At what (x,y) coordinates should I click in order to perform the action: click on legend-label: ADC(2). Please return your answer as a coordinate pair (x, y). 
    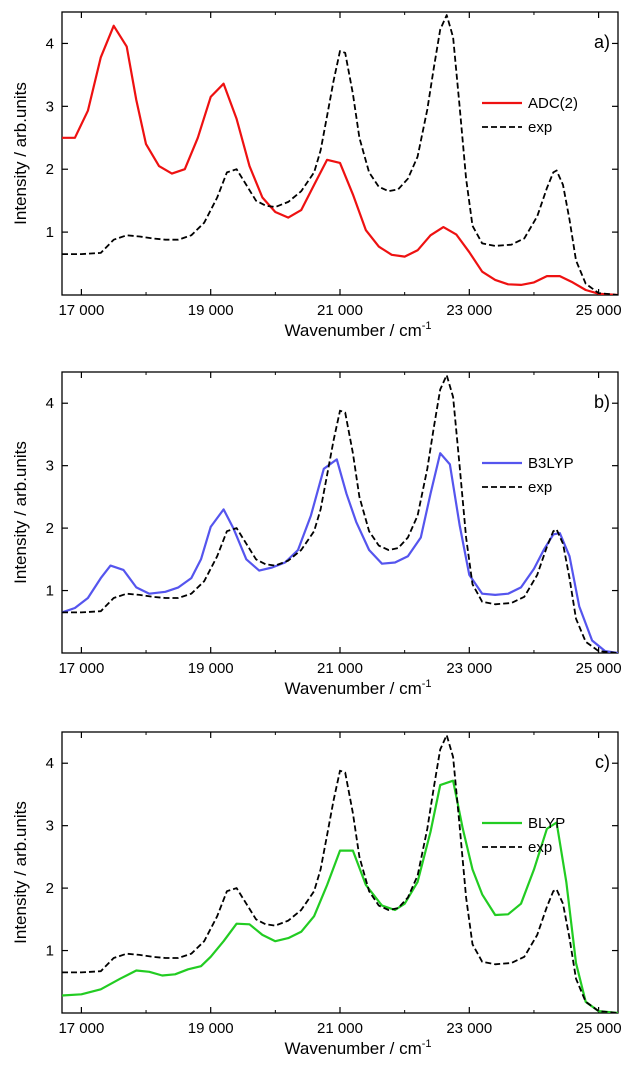
    Looking at the image, I should click on (553, 103).